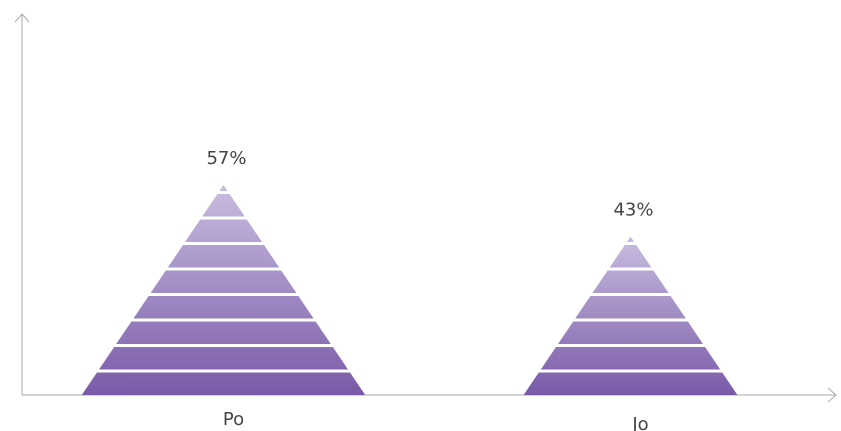 Image resolution: width=841 pixels, height=431 pixels. Describe the element at coordinates (633, 210) in the screenshot. I see `value-label: 43%` at that location.